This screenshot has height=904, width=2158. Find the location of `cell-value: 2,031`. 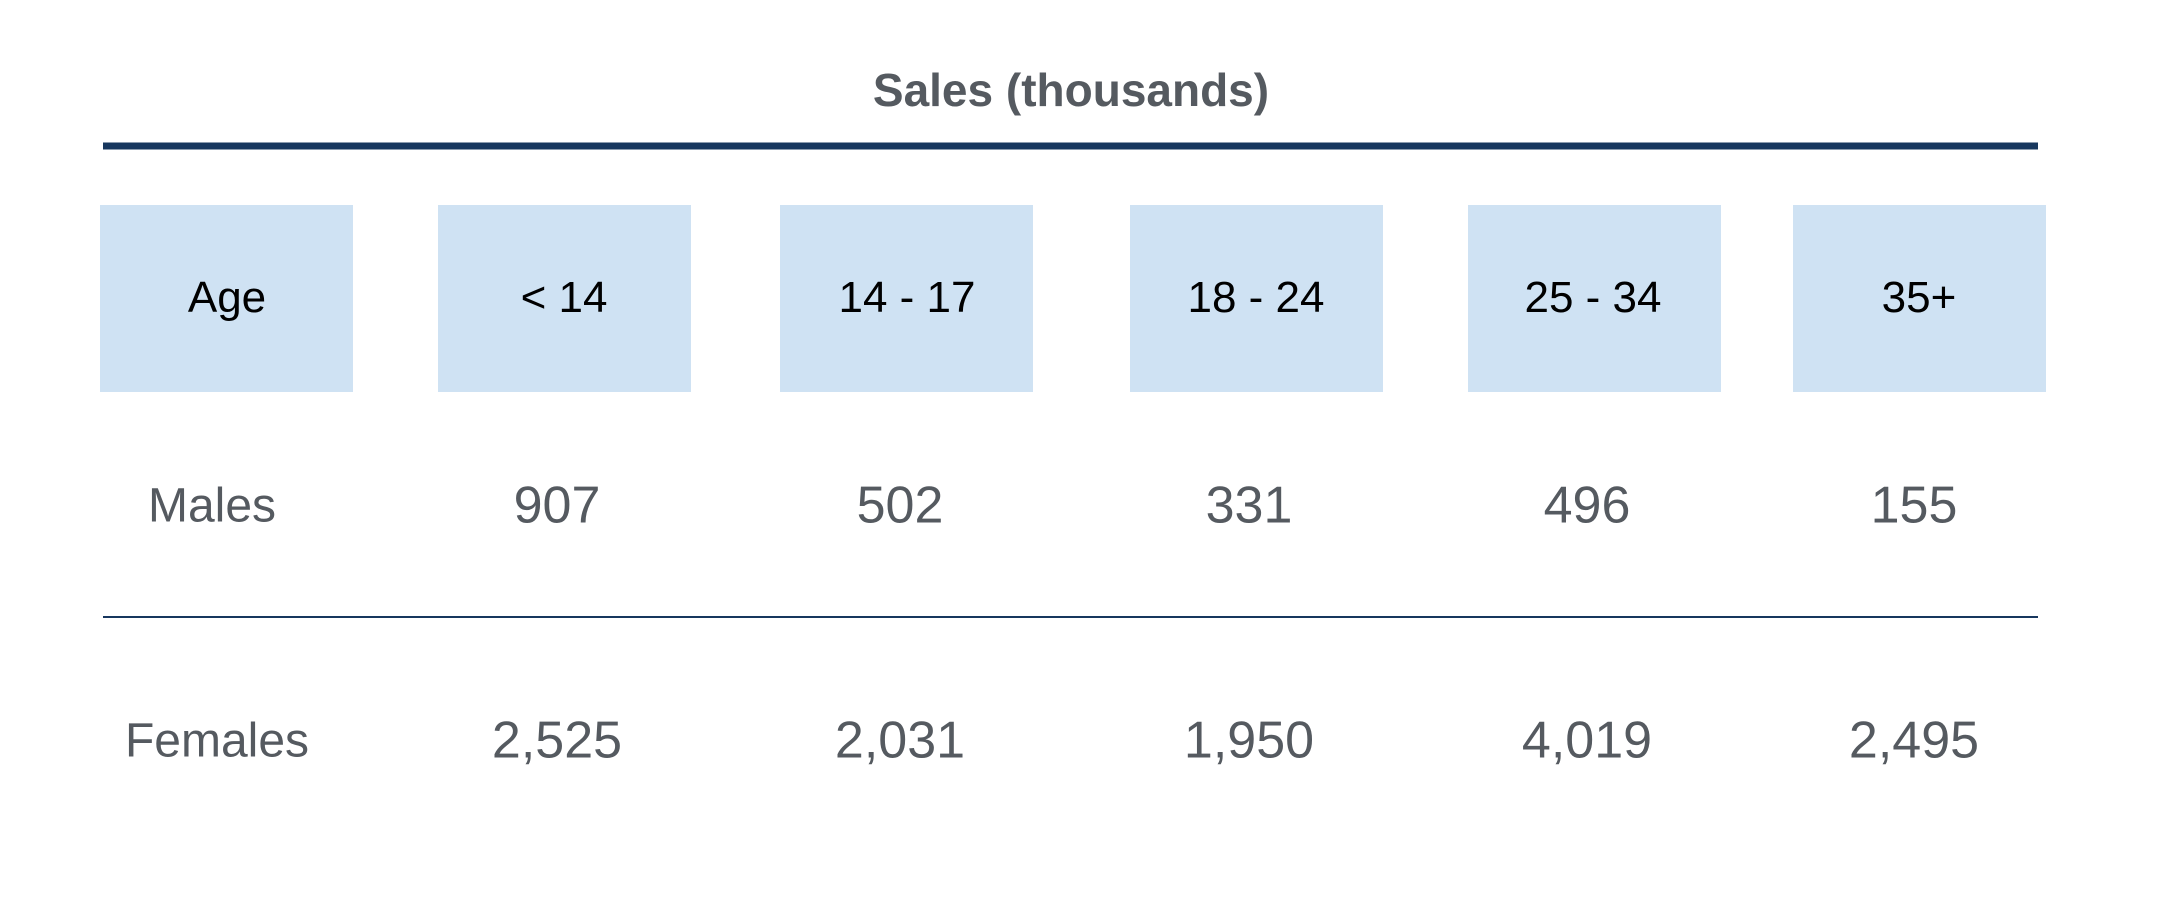

cell-value: 2,031 is located at coordinates (900, 741).